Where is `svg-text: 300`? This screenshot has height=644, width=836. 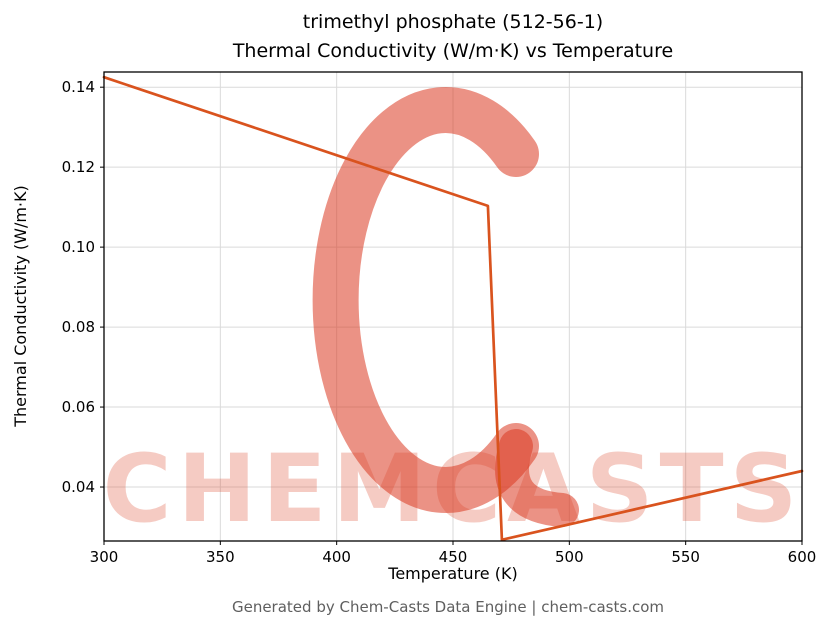 svg-text: 300 is located at coordinates (104, 557).